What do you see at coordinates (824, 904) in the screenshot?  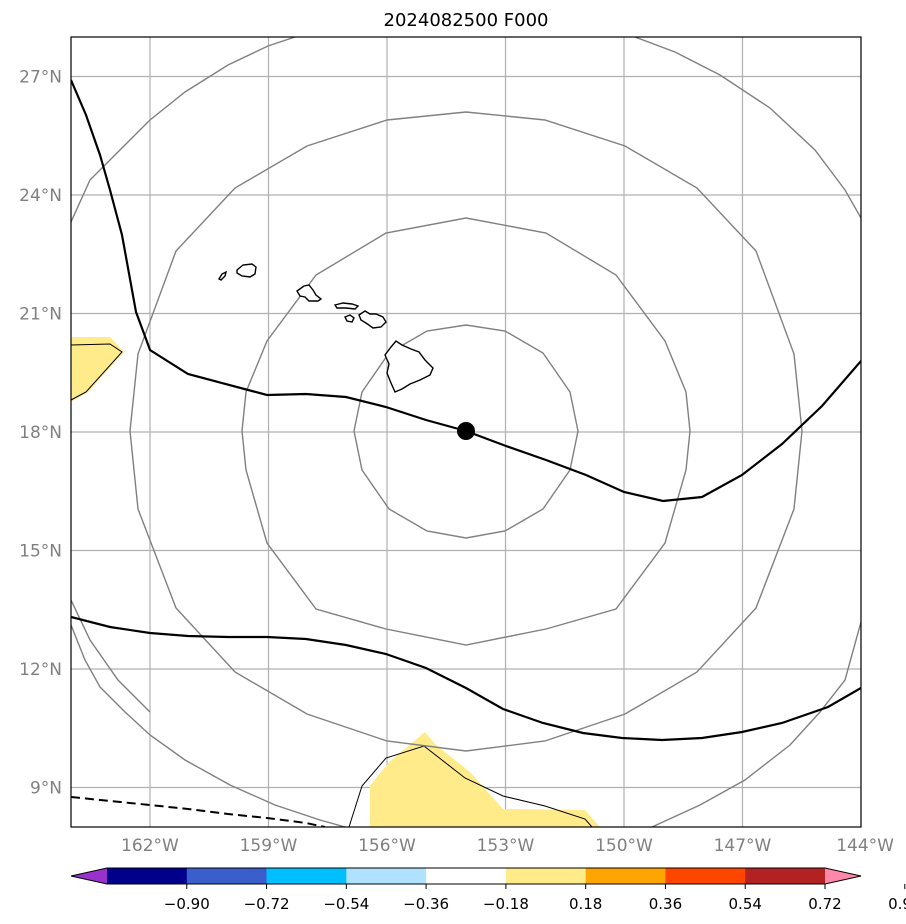 I see `colorbar-tick-label: 0.72` at bounding box center [824, 904].